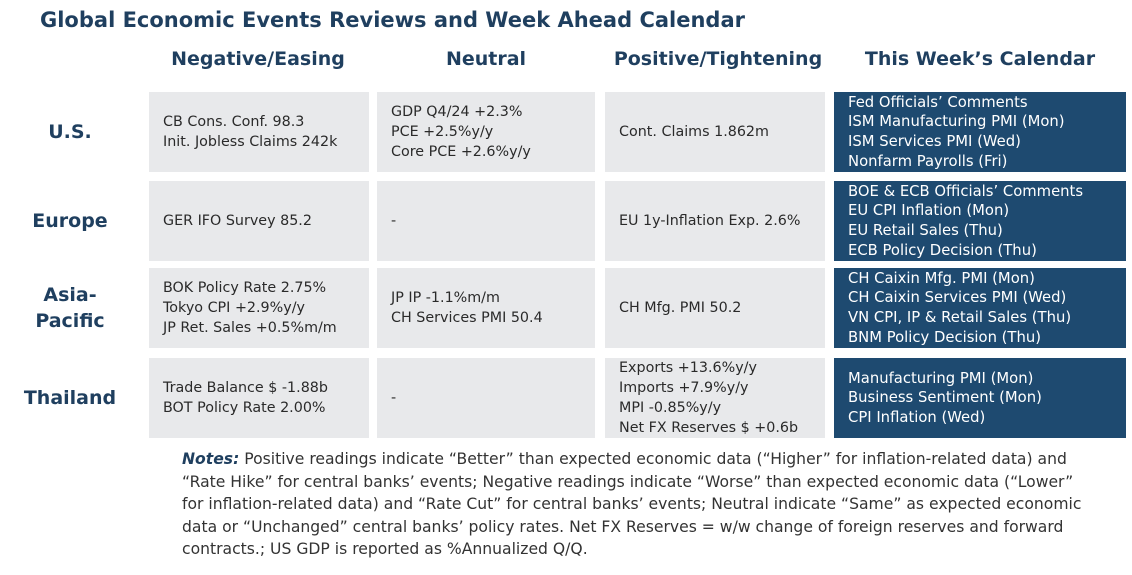  Describe the element at coordinates (245, 388) in the screenshot. I see `event-reading: Trade Balance $ -1.88b` at that location.